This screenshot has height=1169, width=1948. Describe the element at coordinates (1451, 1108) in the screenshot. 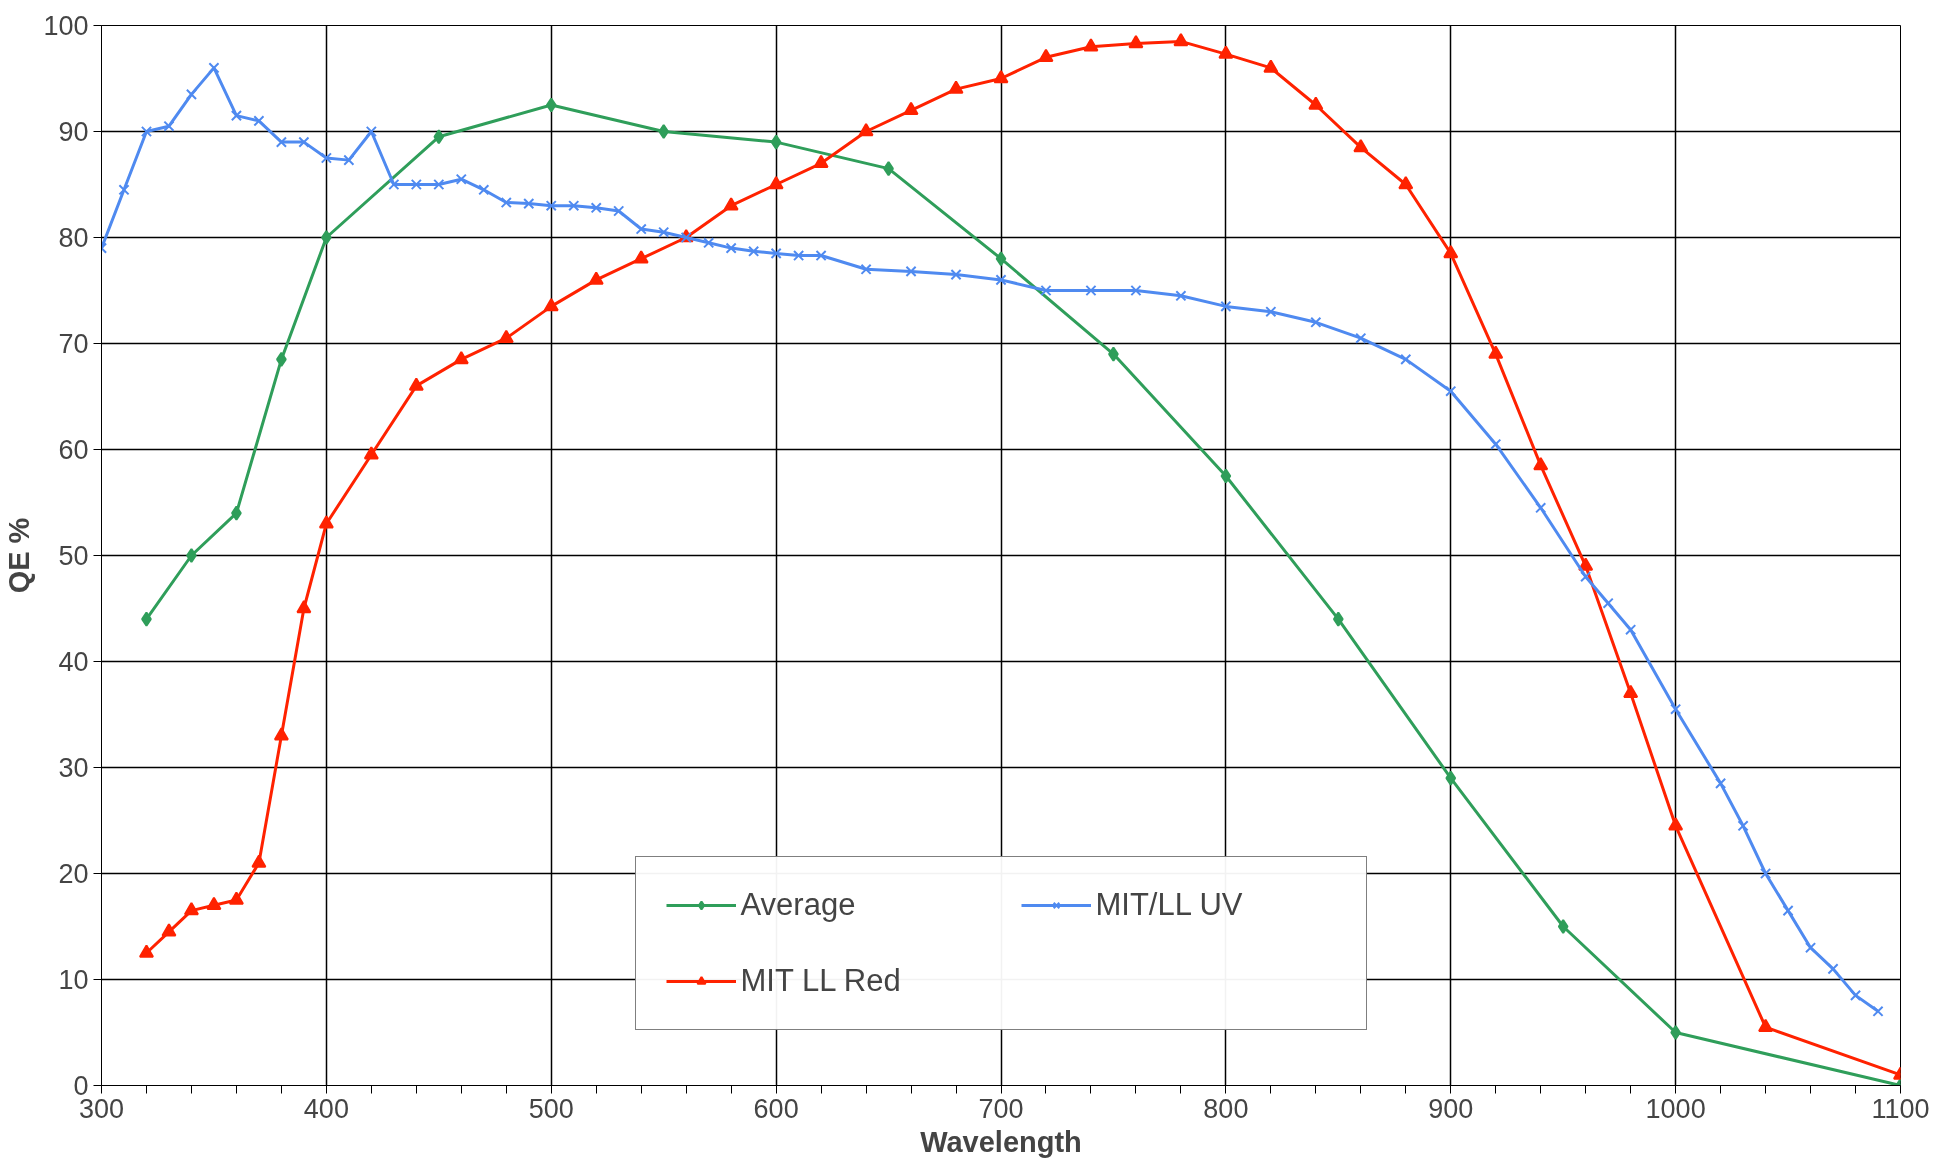

I see `x-tick-label: 900` at that location.